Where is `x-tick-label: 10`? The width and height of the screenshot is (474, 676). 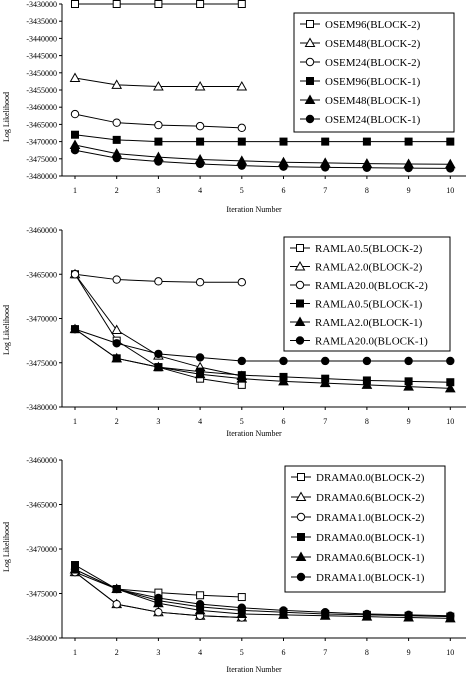 x-tick-label: 10 is located at coordinates (450, 652).